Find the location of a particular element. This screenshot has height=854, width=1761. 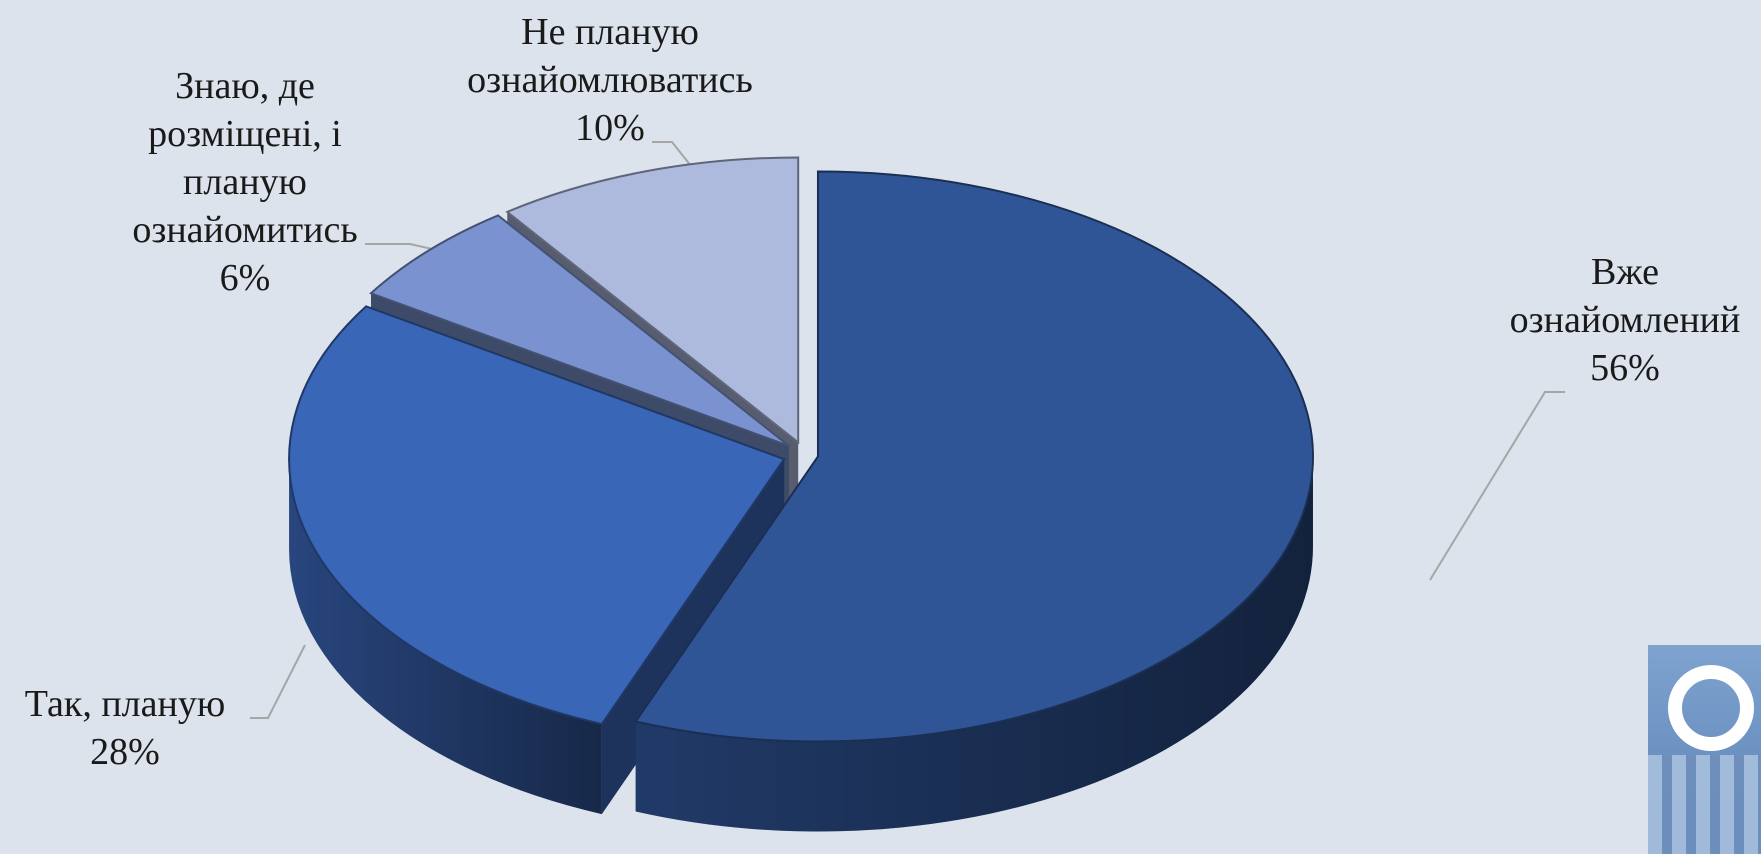

pie-slice-know-where is located at coordinates (579, 330).